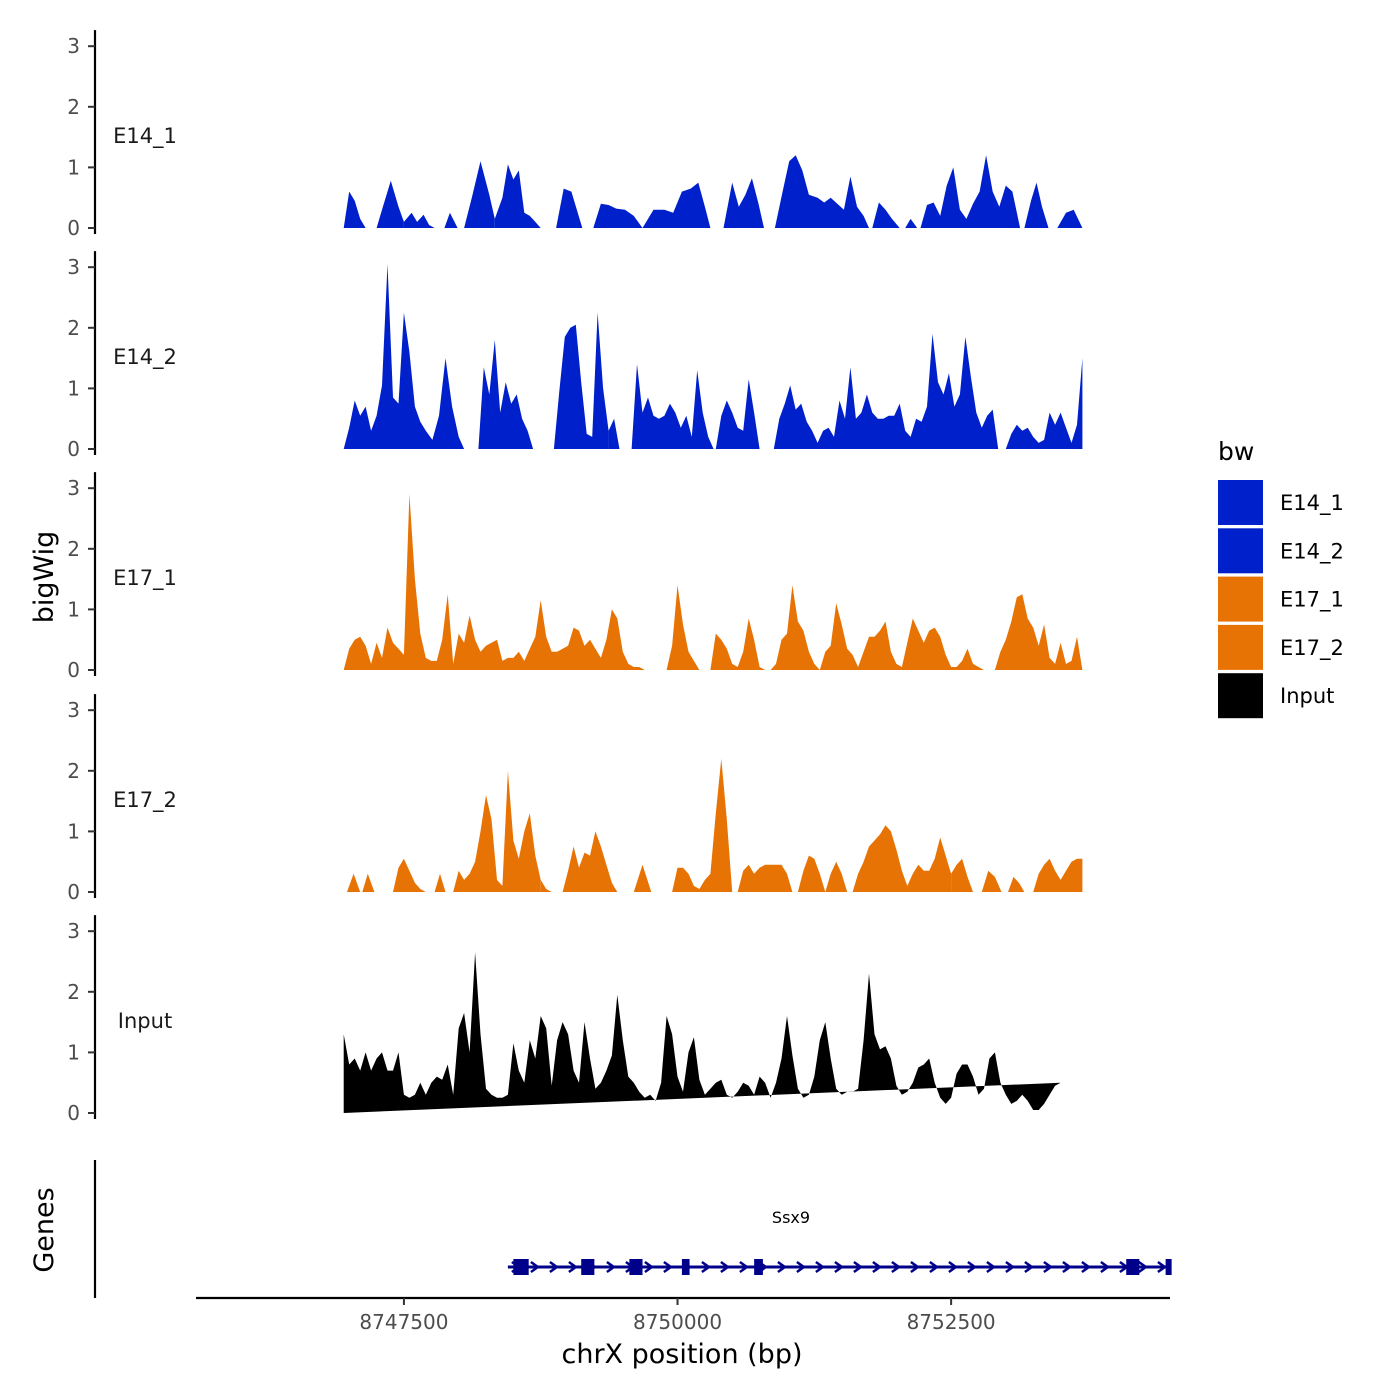 This screenshot has height=1400, width=1400. I want to click on legend-label: E14_2, so click(1312, 551).